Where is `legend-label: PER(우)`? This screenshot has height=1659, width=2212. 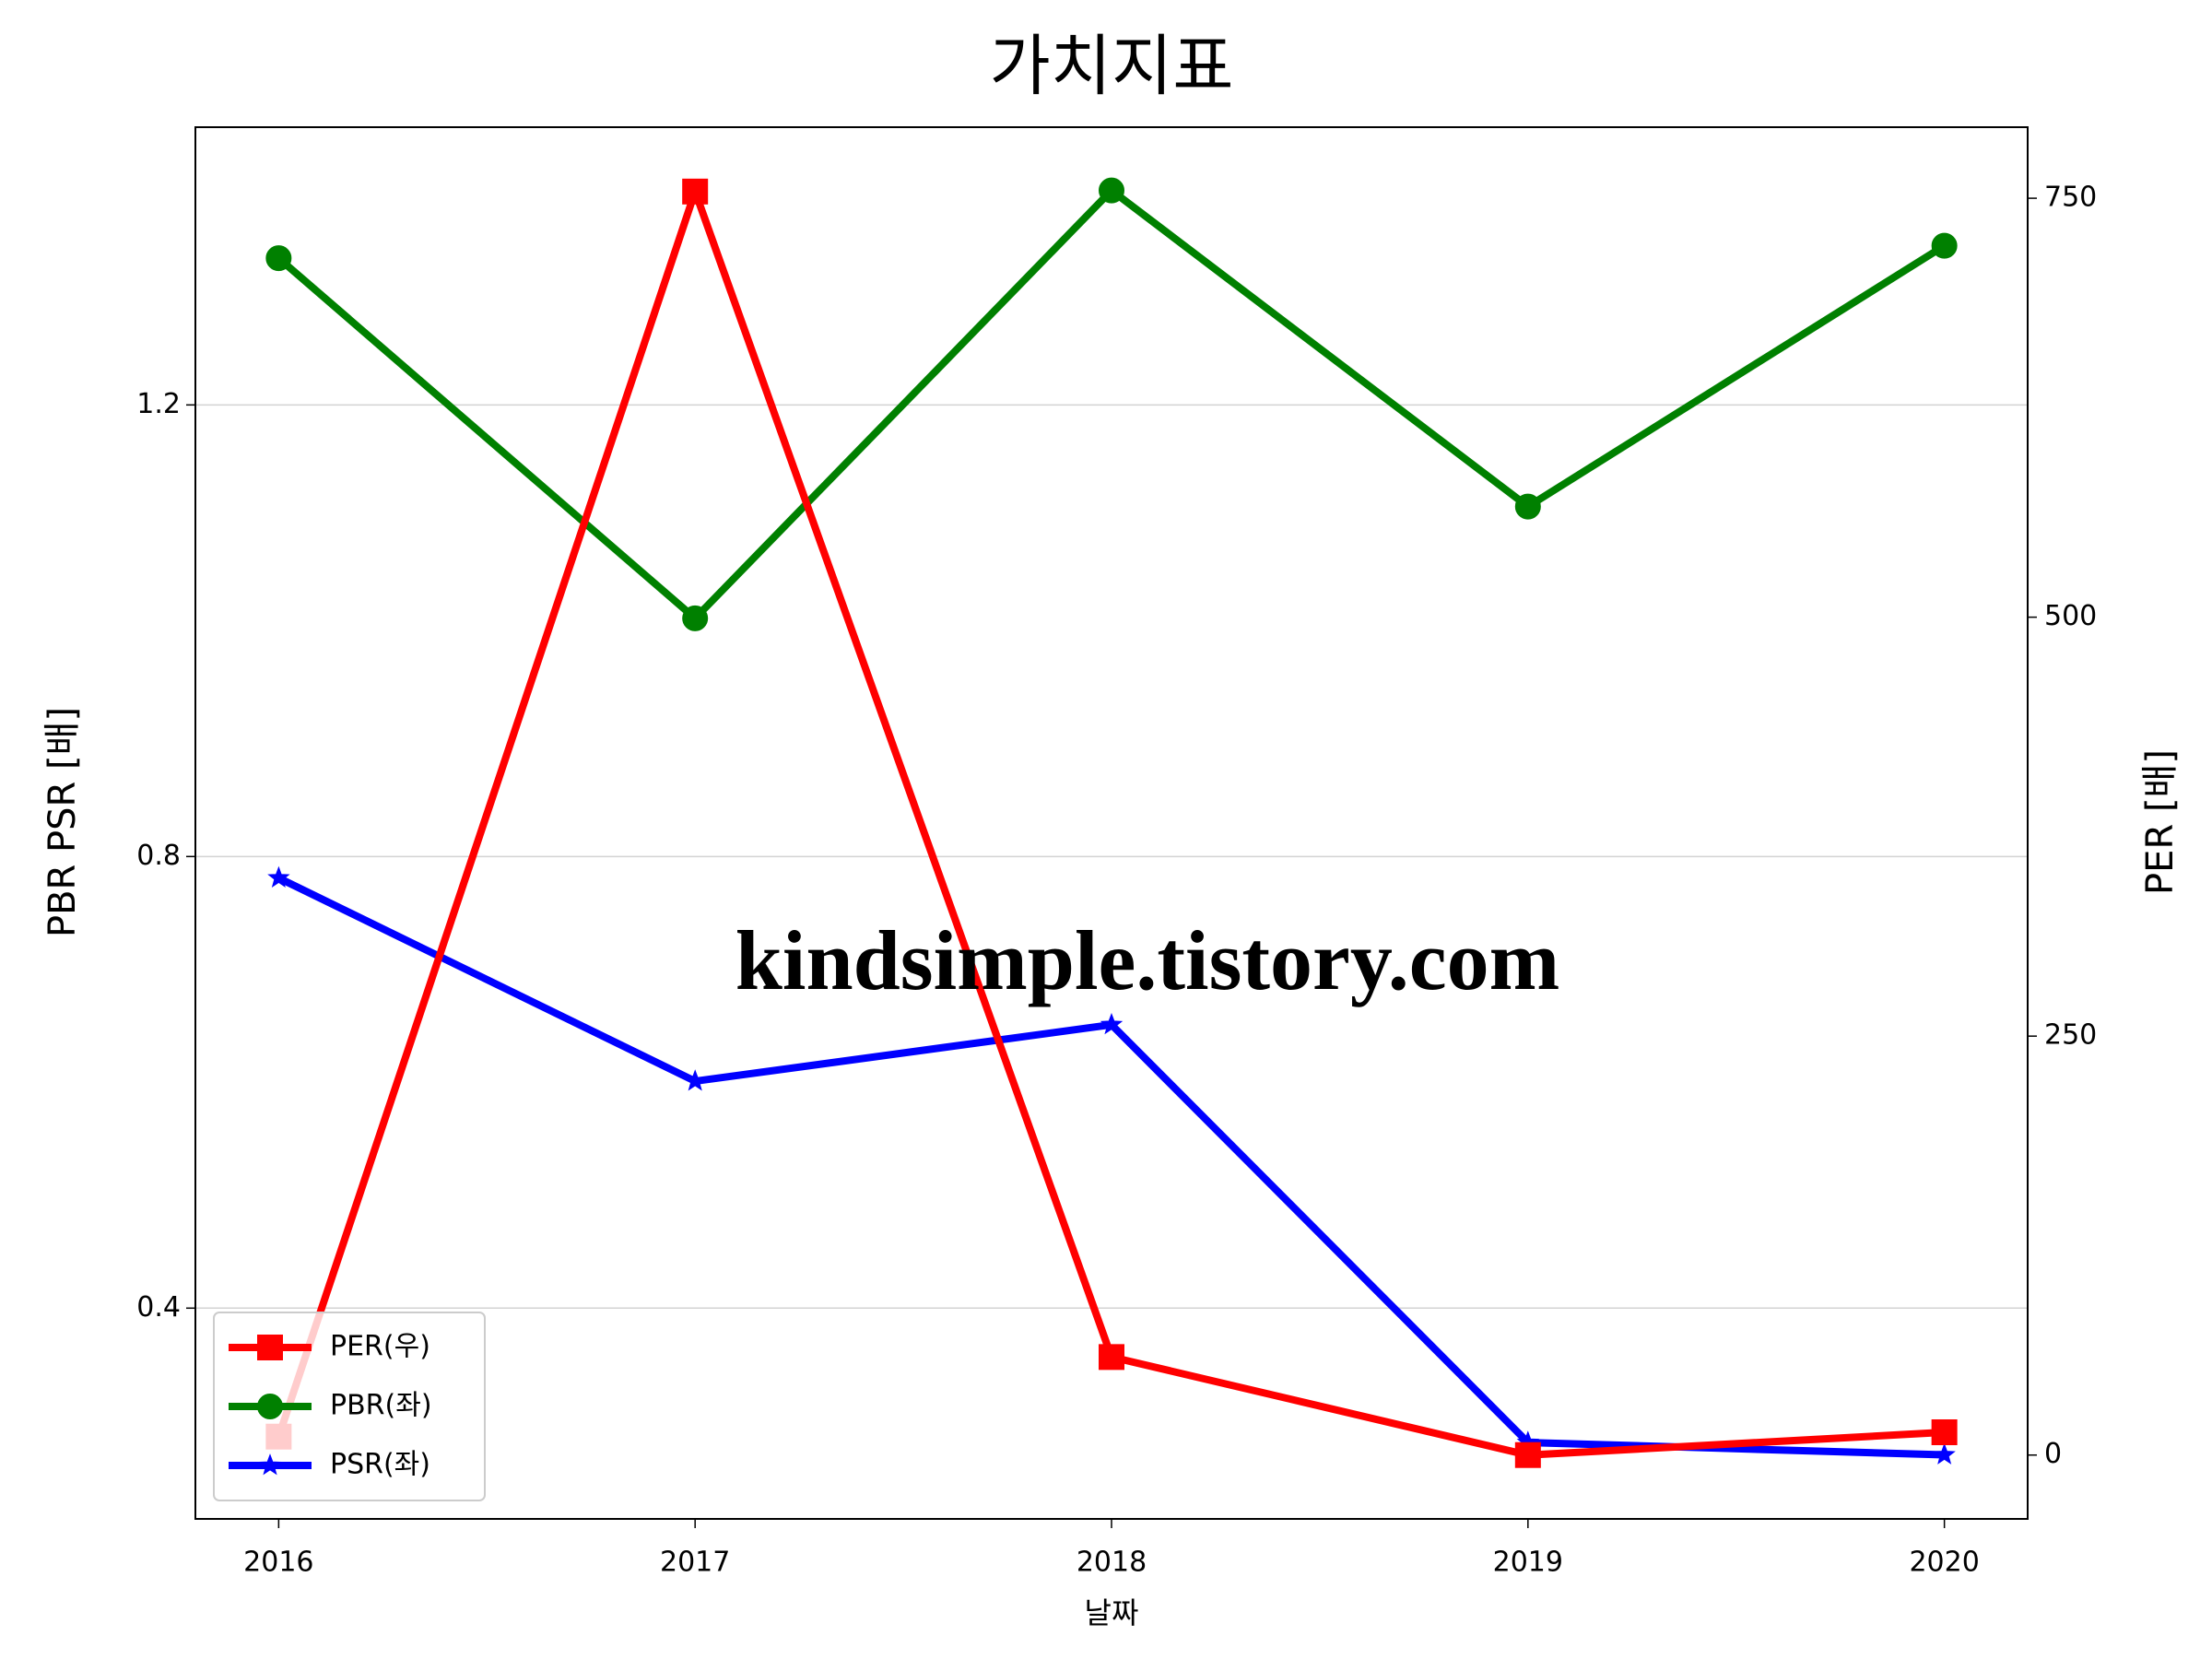 legend-label: PER(우) is located at coordinates (380, 1347).